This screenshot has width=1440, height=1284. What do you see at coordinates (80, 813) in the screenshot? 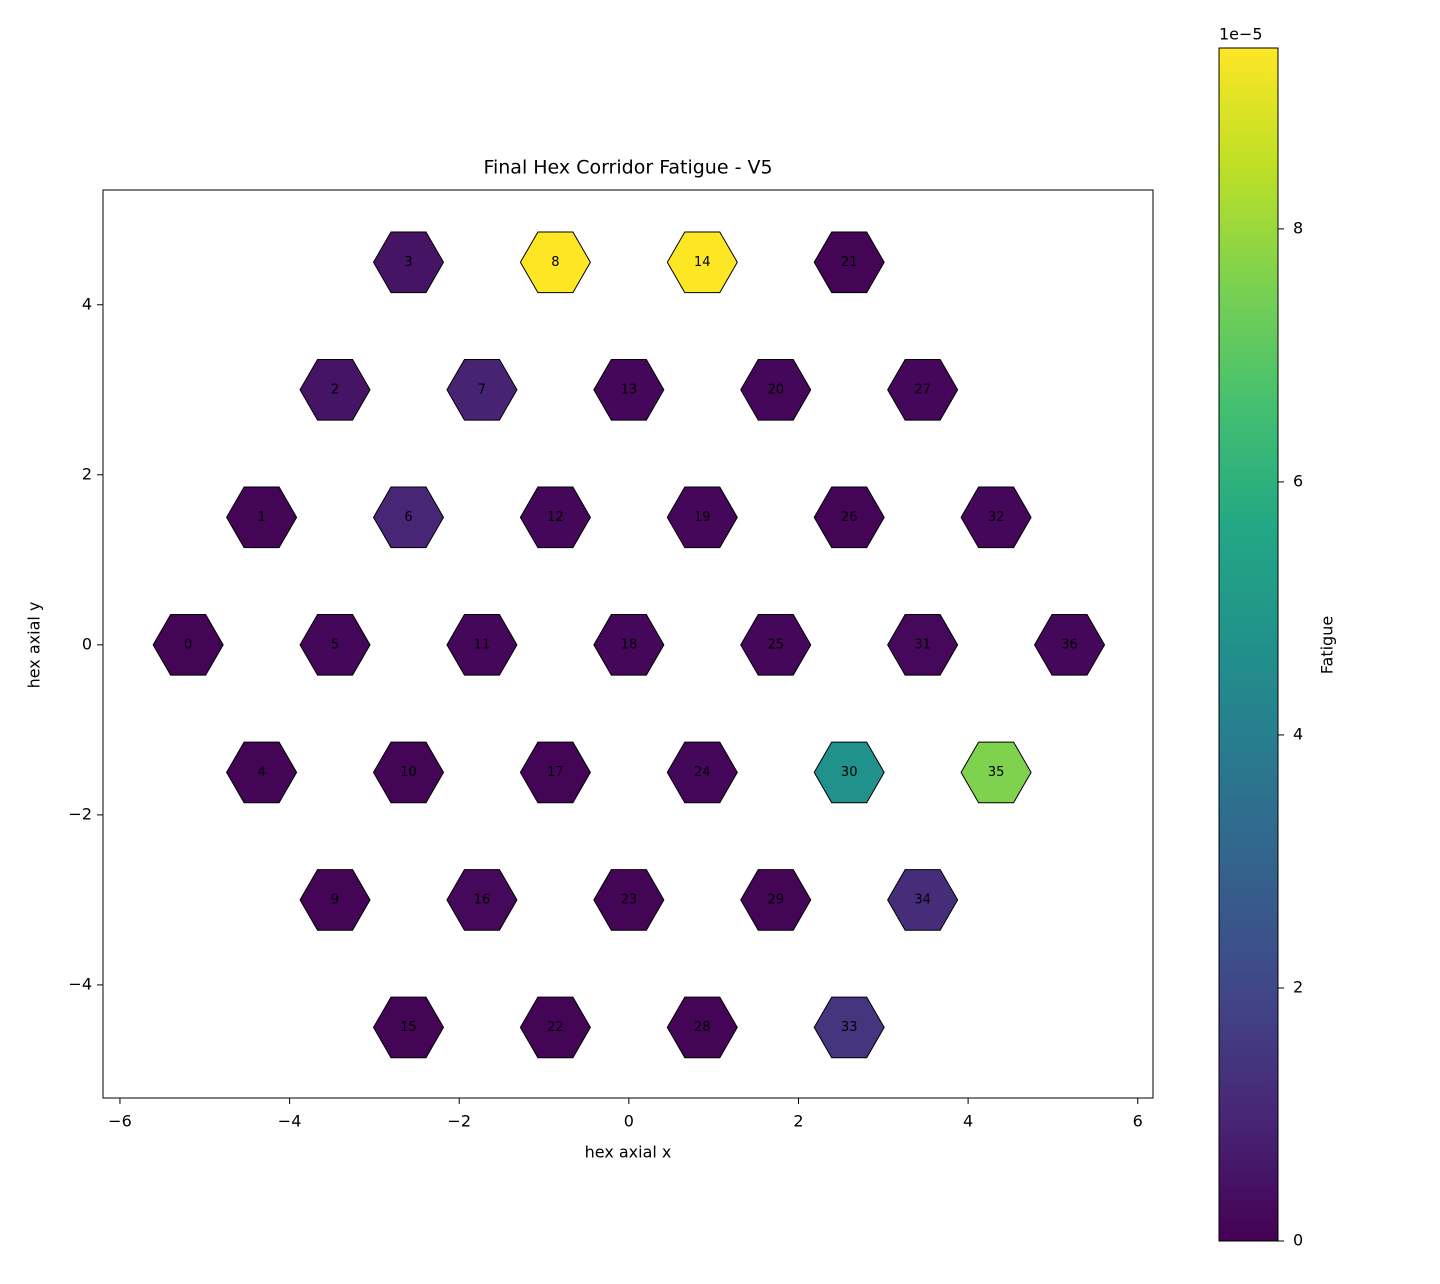
I see `y-tick-label: −2` at bounding box center [80, 813].